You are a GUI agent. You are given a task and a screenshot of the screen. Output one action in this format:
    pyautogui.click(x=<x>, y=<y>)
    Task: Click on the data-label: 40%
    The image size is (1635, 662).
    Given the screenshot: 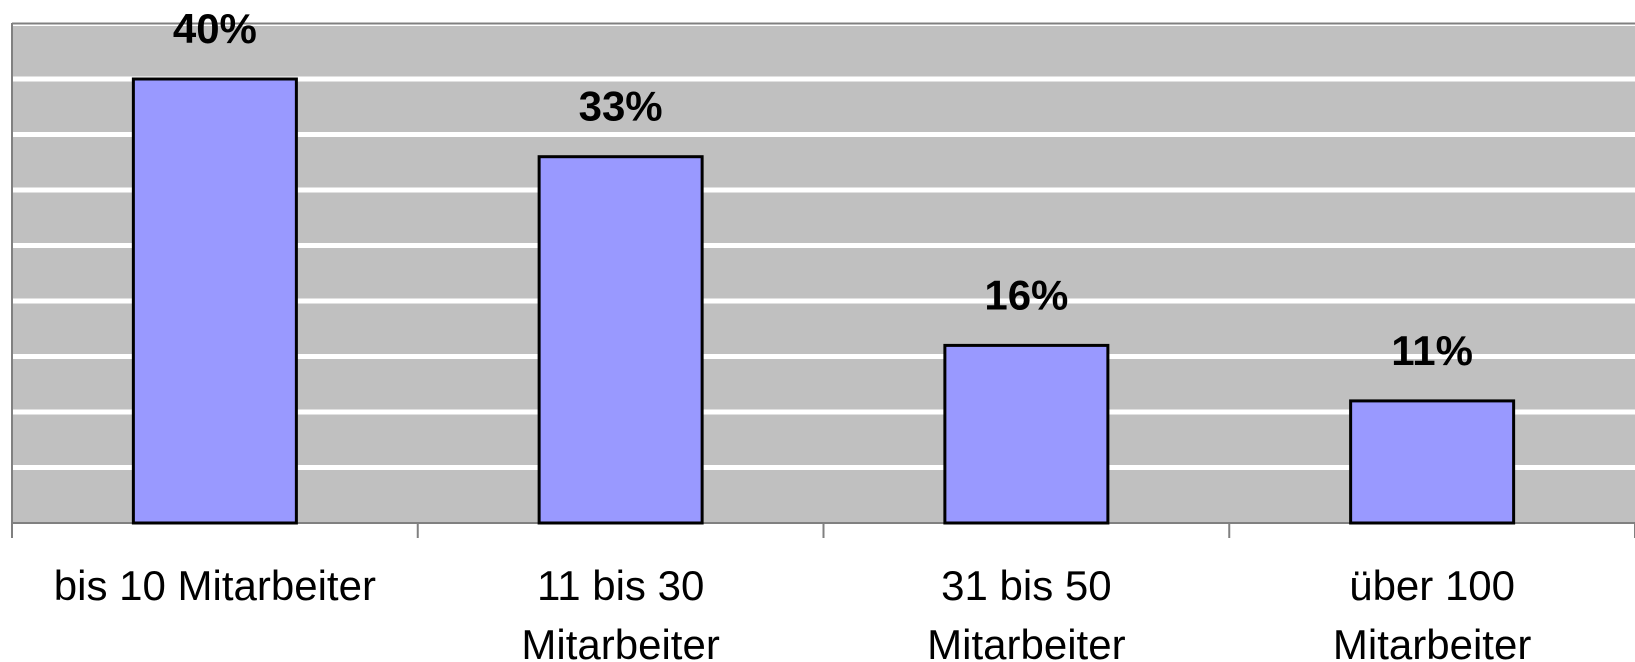 What is the action you would take?
    pyautogui.click(x=215, y=28)
    